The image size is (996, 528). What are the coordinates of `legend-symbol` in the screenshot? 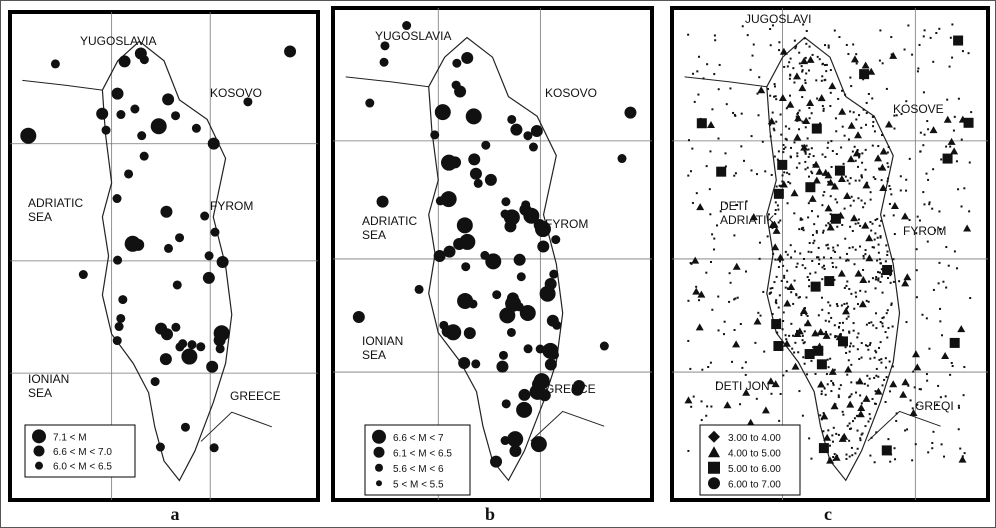 It's located at (379, 483).